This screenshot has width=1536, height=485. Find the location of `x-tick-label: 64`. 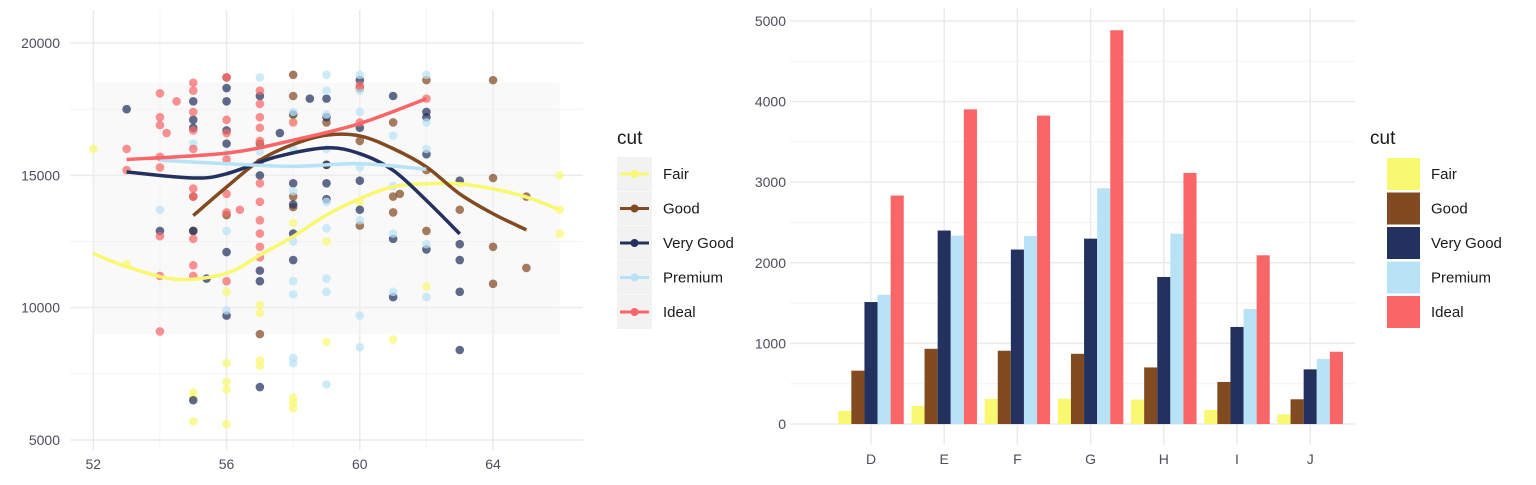

x-tick-label: 64 is located at coordinates (493, 464).